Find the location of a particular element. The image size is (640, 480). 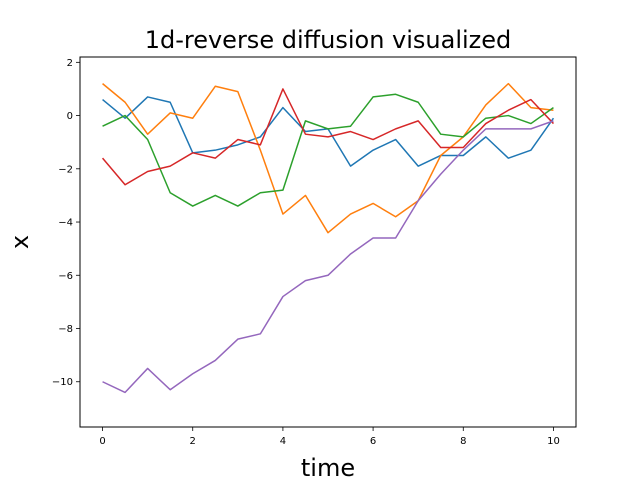

y-tick-label: −6 is located at coordinates (65, 276).